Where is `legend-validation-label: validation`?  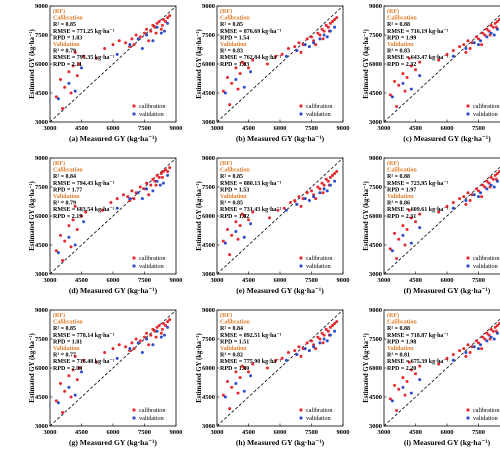
legend-validation-label: validation is located at coordinates (151, 114).